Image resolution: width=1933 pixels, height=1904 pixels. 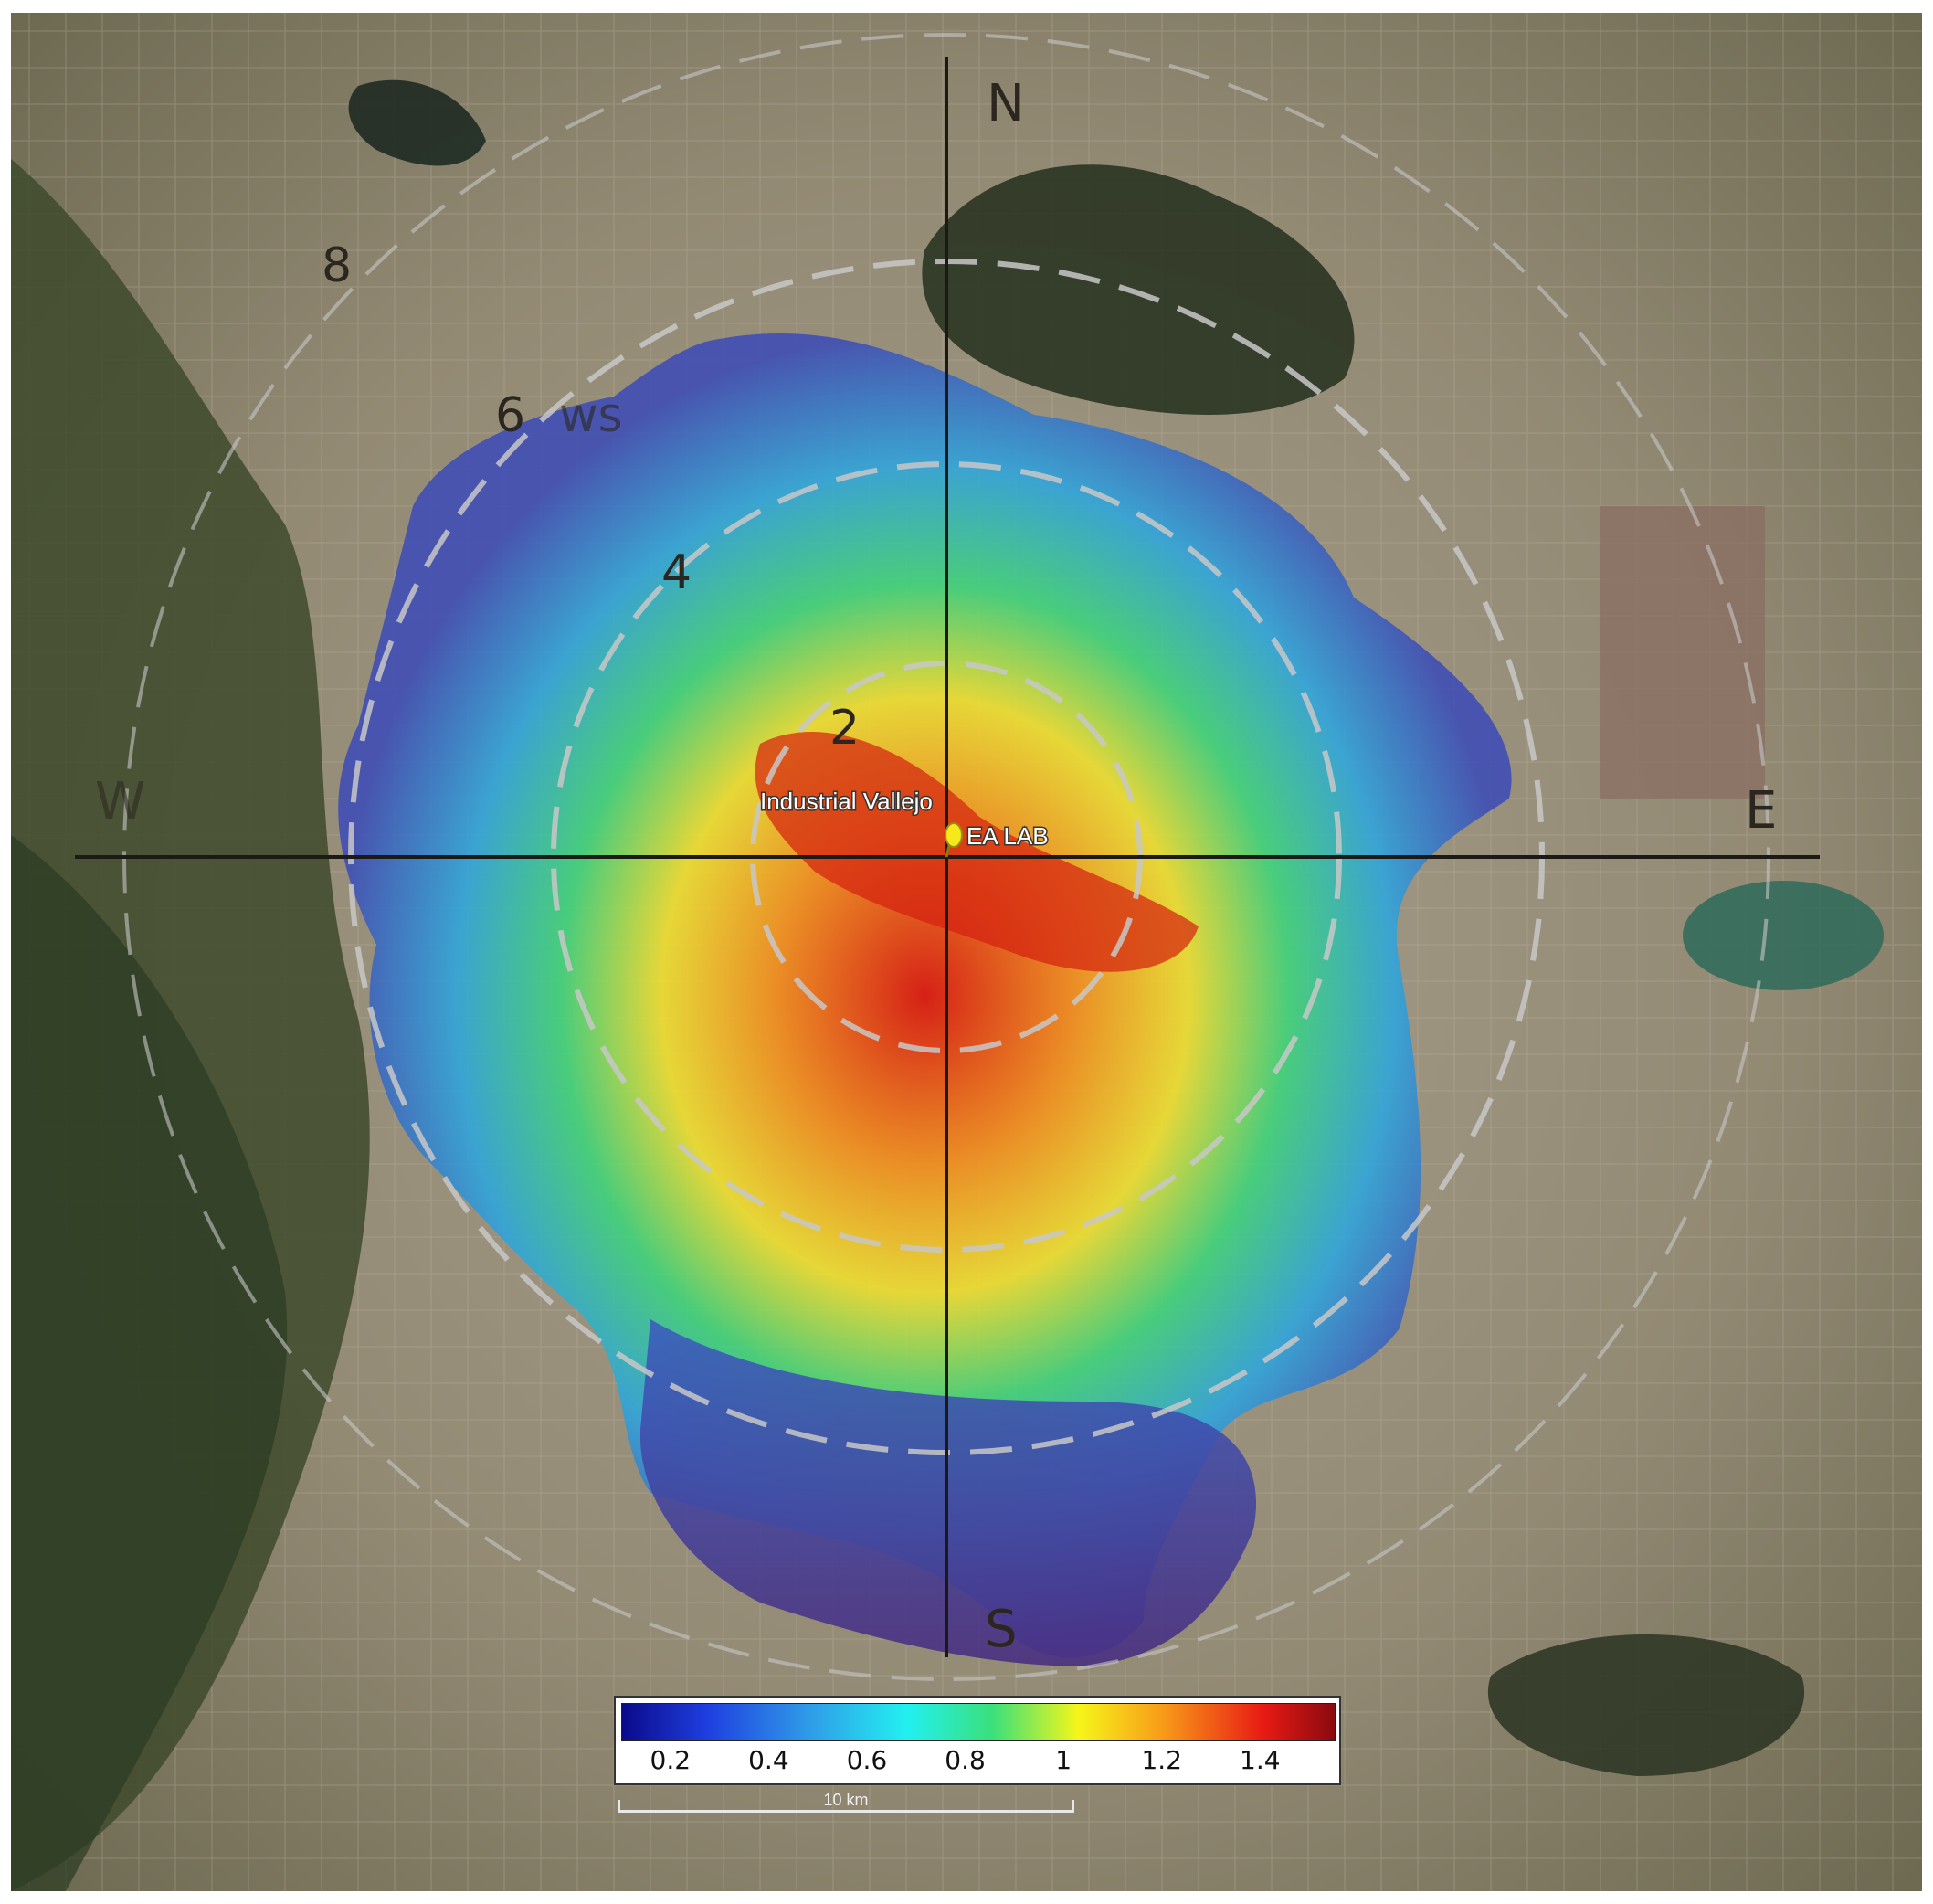 I want to click on place-label-industrial-vallejo: Industrial Vallejo, so click(x=846, y=802).